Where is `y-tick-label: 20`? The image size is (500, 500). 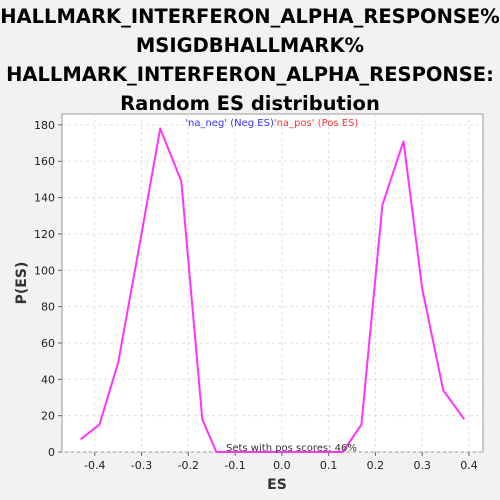 y-tick-label: 20 is located at coordinates (48, 416).